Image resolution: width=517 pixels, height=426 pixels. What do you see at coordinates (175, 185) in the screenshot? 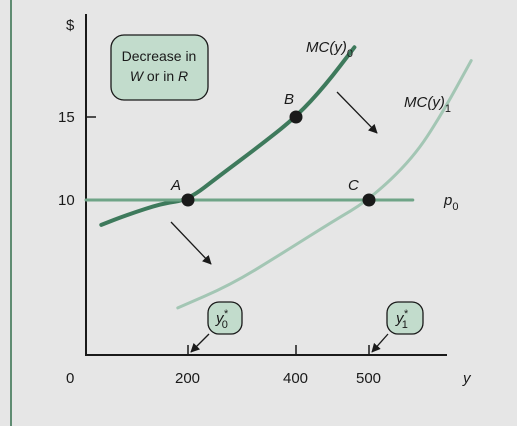
I see `point-label-a: A` at bounding box center [175, 185].